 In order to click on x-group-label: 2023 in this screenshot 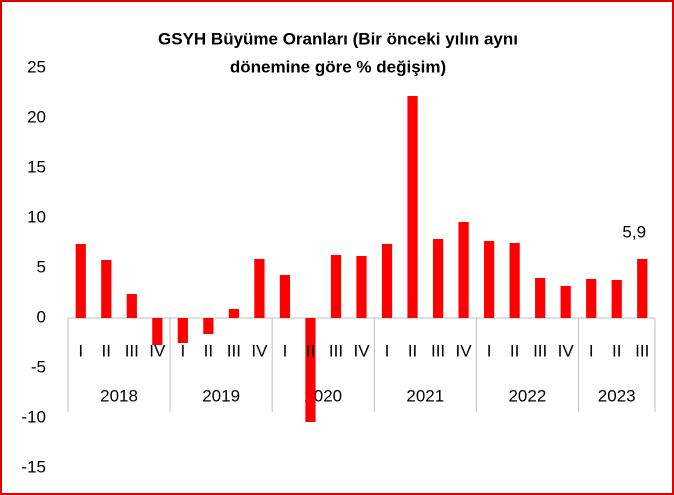, I will do `click(617, 395)`.